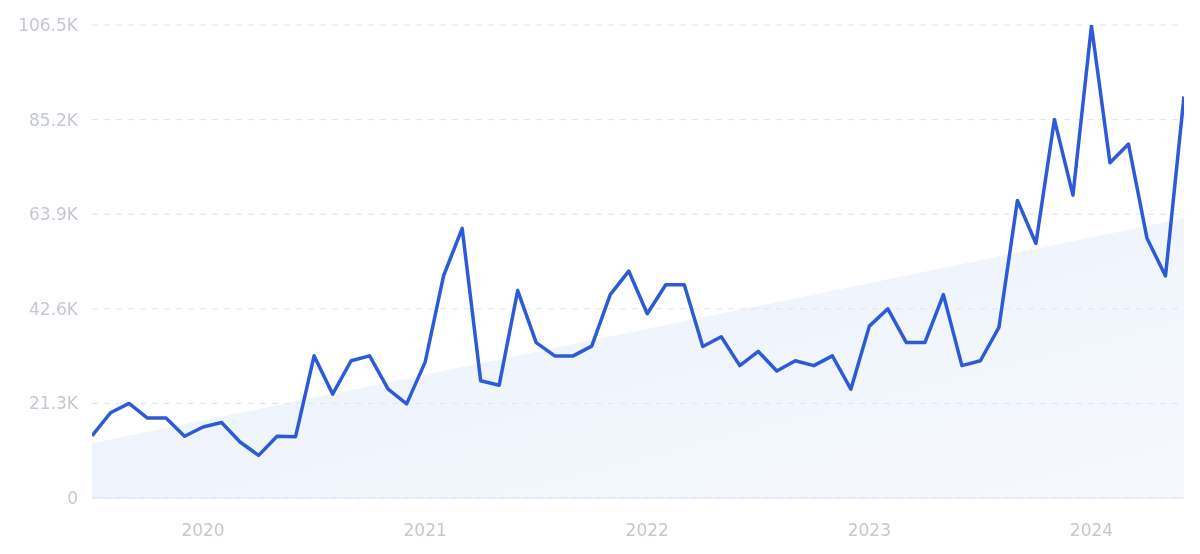  Describe the element at coordinates (647, 530) in the screenshot. I see `x-tick-label: 2022` at that location.